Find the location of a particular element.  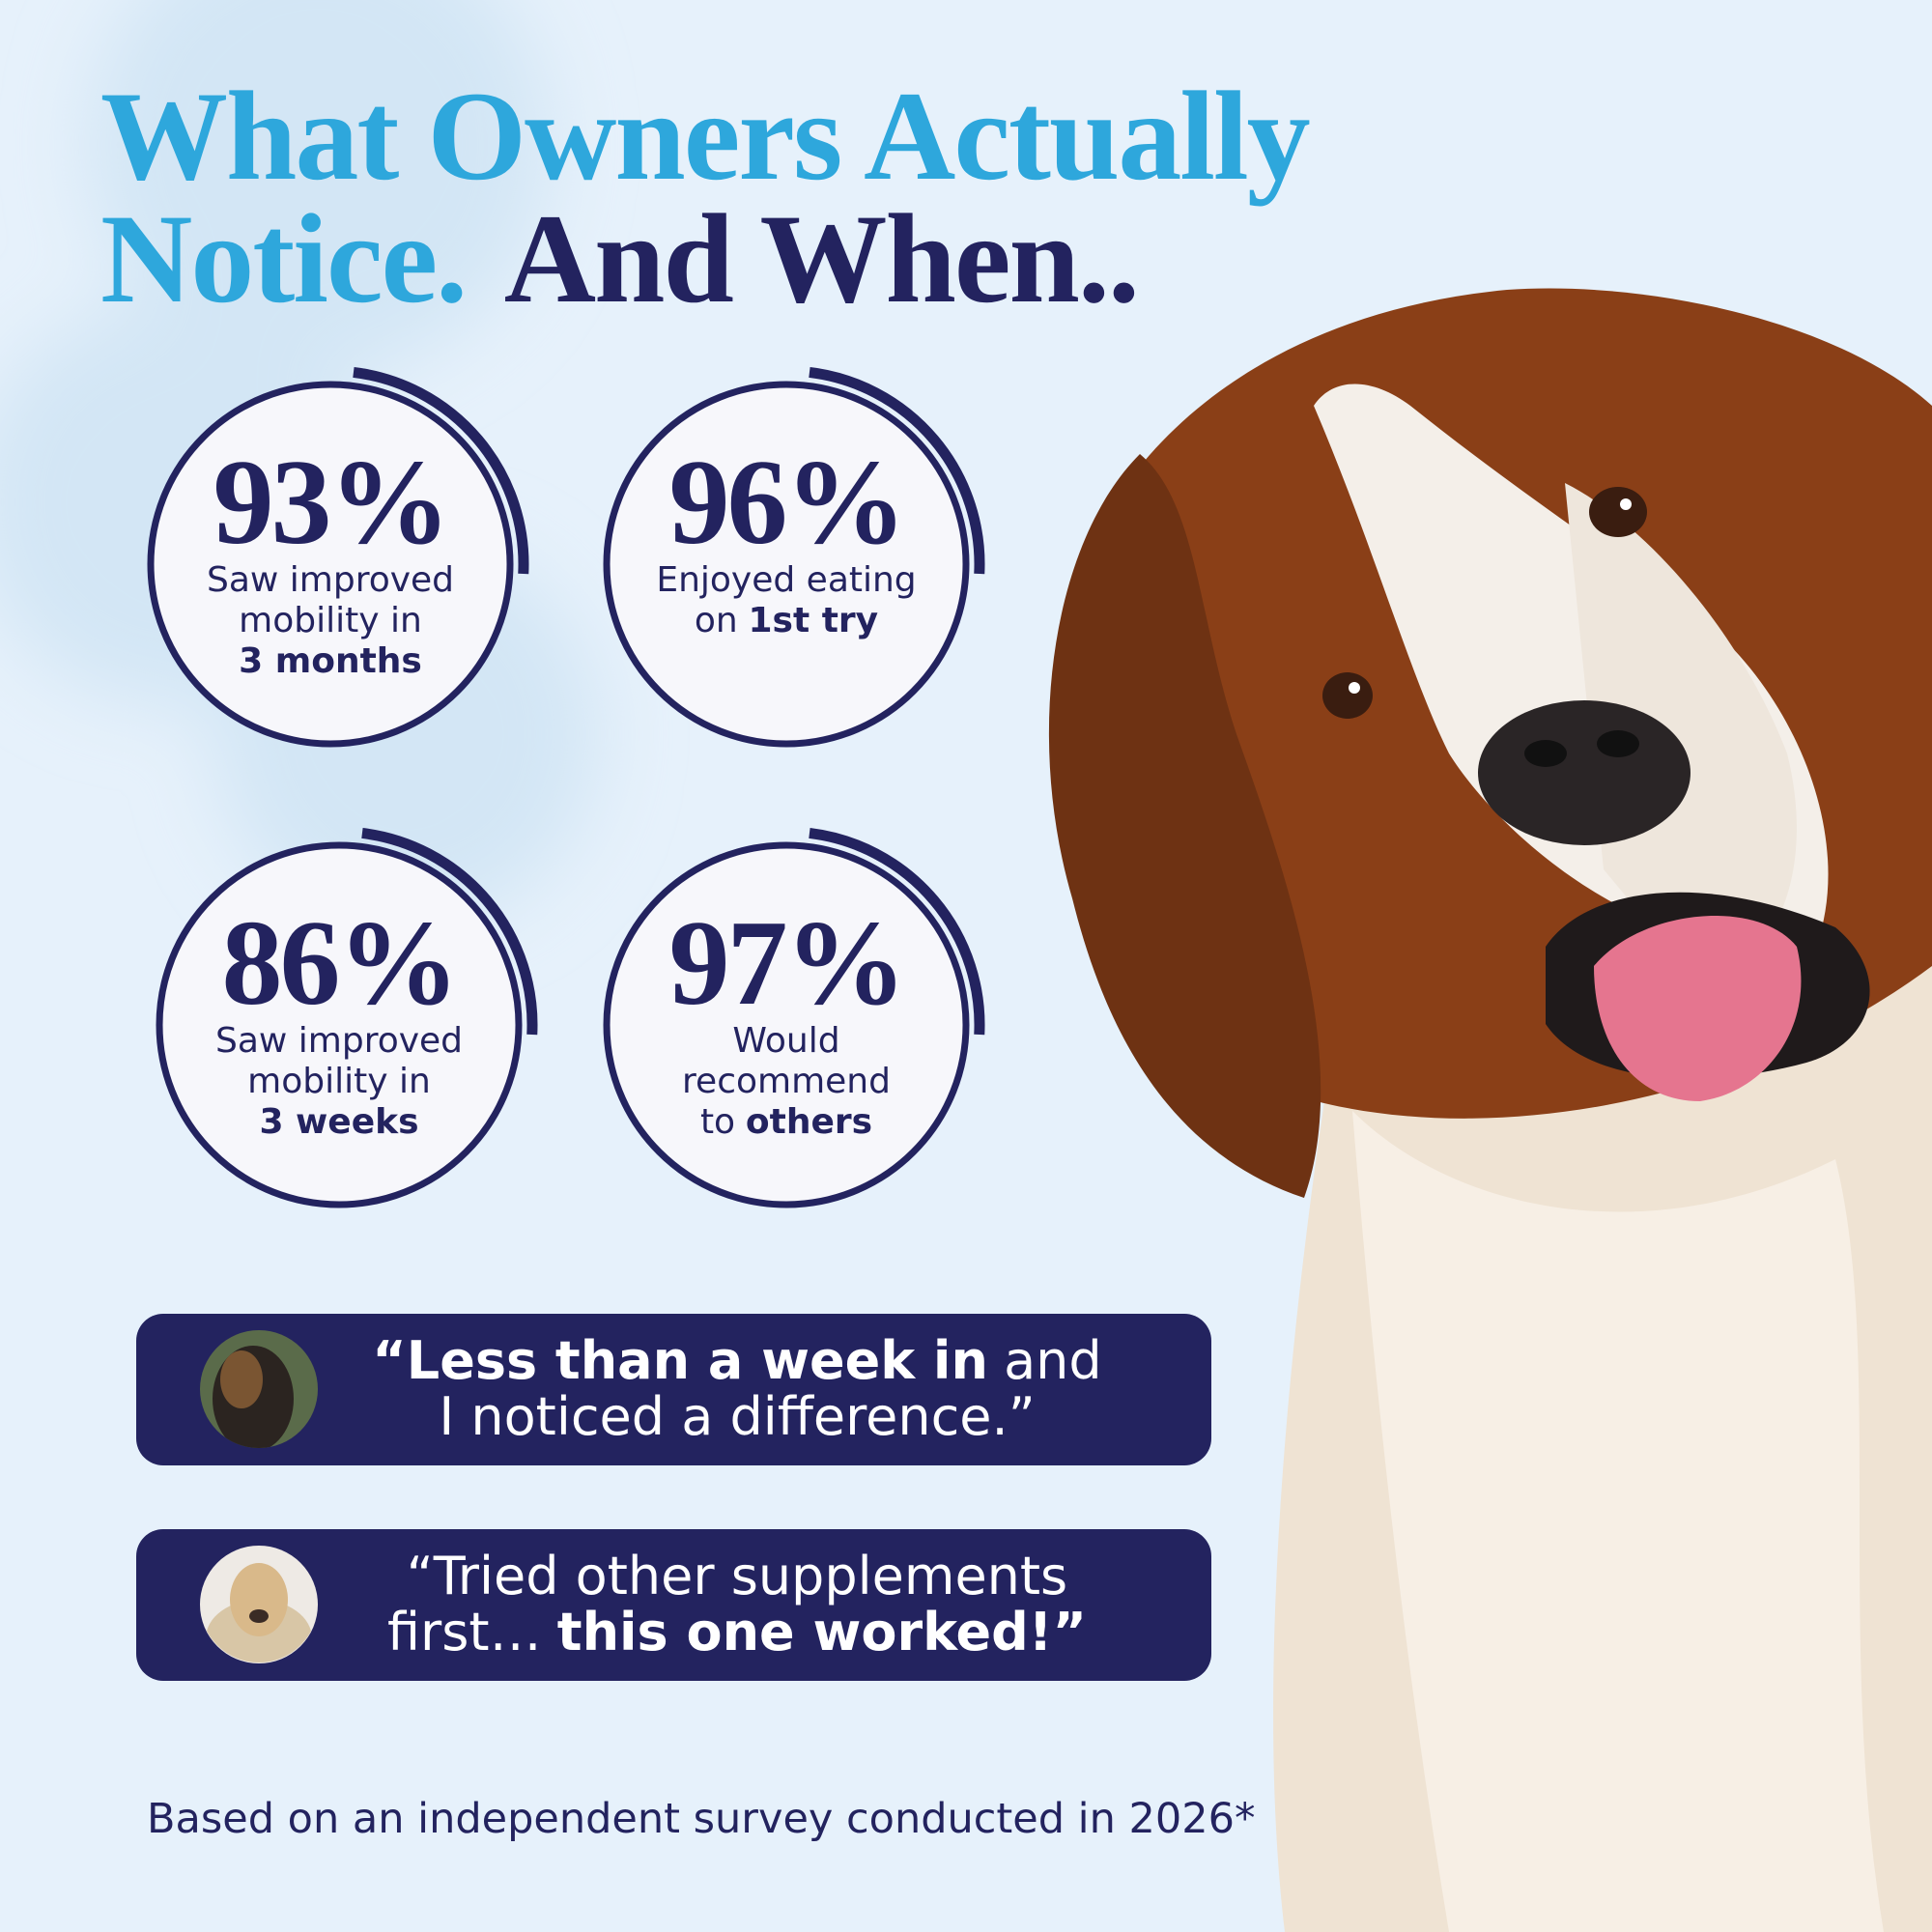

stat-label: on 1st try is located at coordinates (786, 620).